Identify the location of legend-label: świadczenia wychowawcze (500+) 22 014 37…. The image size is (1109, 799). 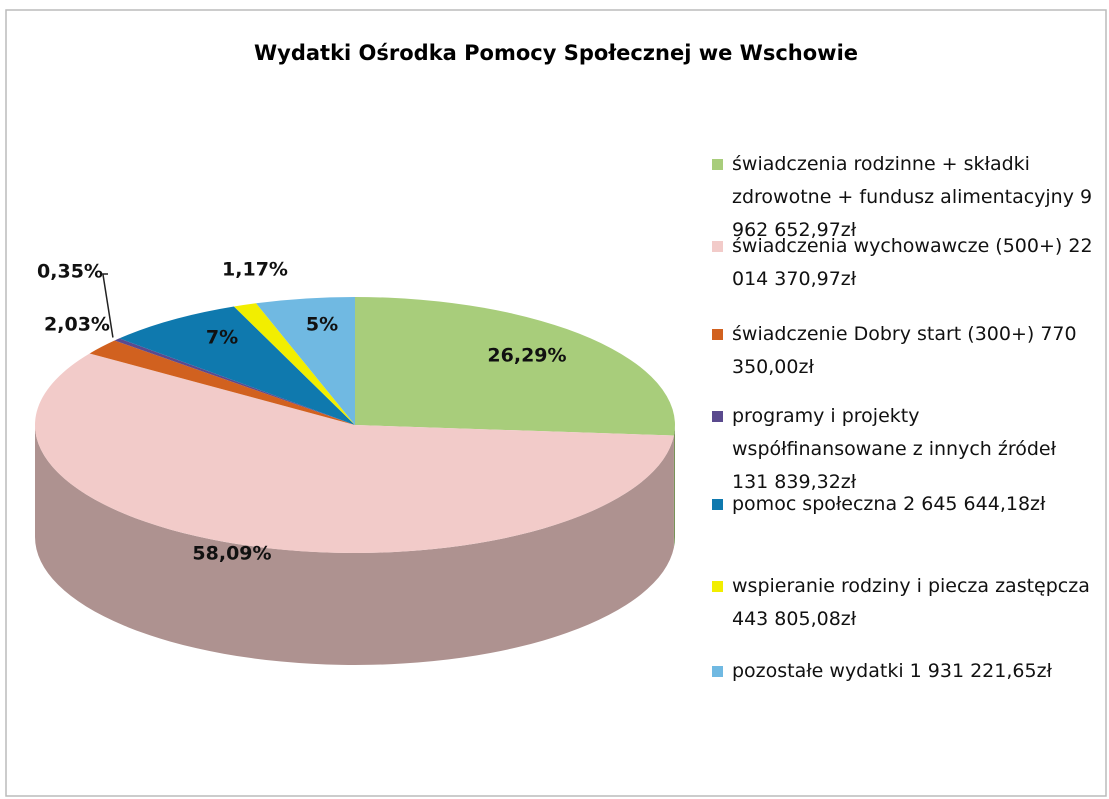
(912, 262).